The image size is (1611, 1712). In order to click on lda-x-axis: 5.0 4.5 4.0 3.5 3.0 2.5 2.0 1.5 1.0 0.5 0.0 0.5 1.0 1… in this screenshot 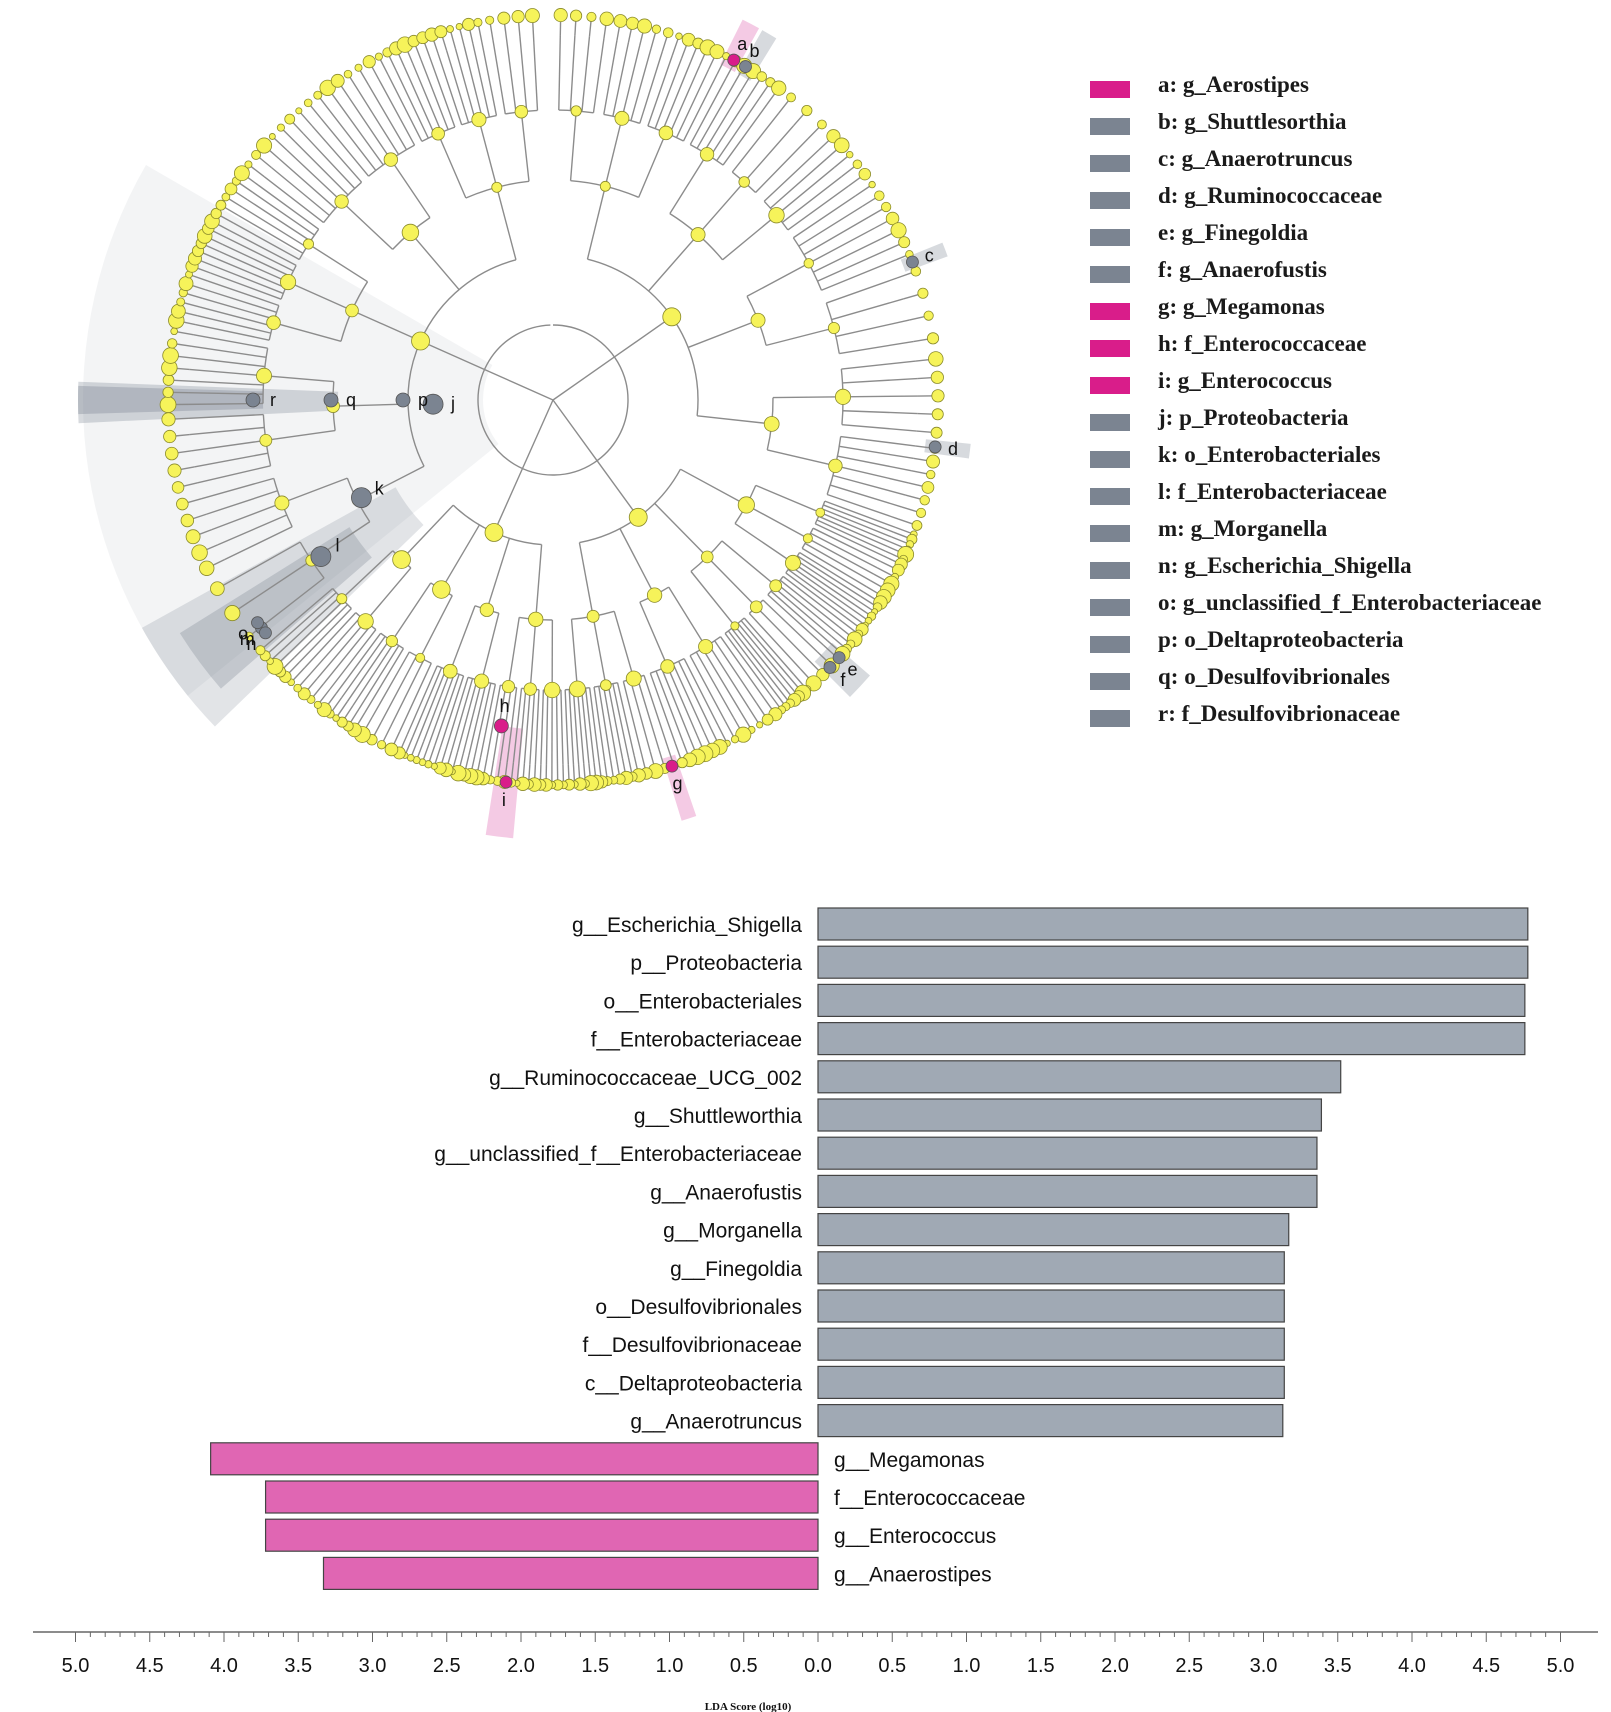, I will do `click(815, 1654)`.